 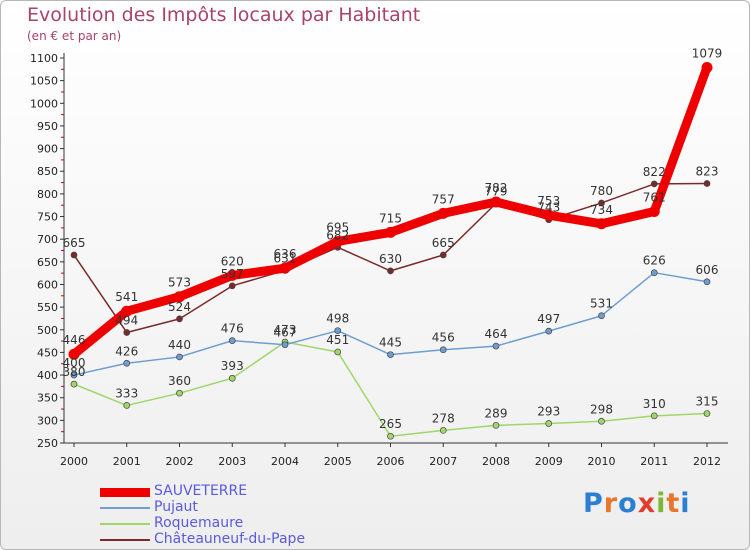 I want to click on data-label: 782, so click(x=496, y=188).